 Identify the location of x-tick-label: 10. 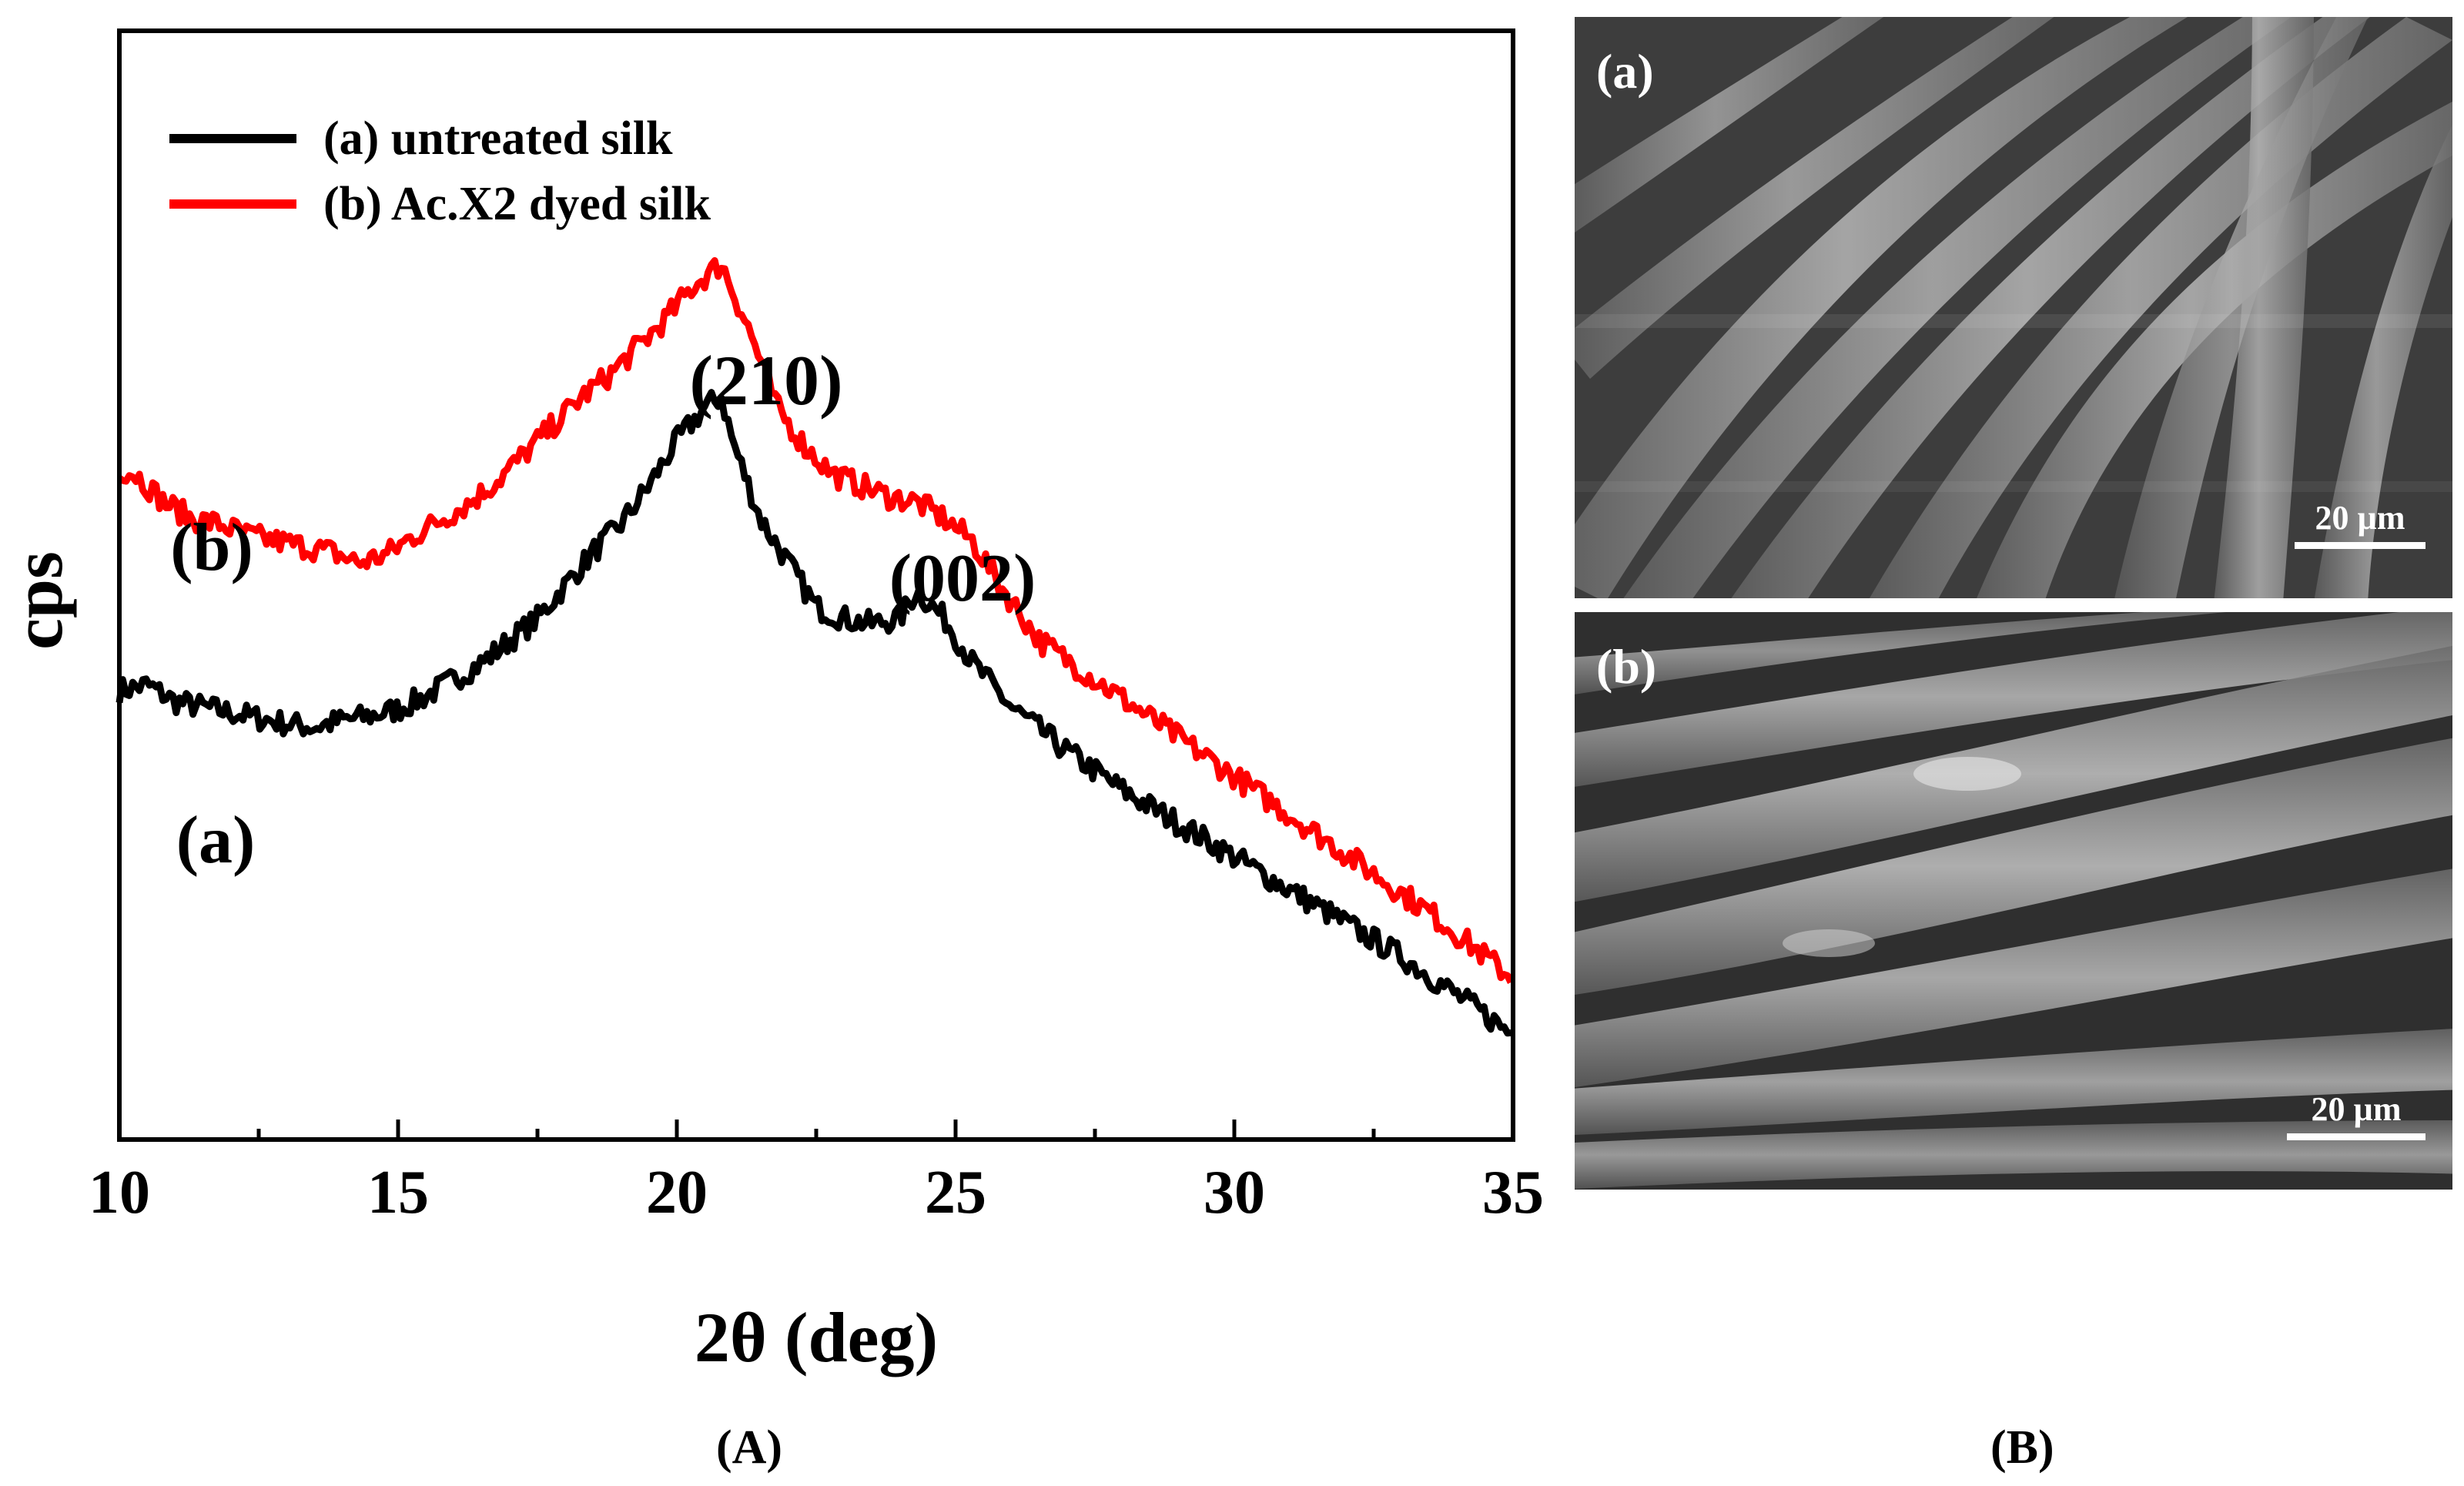
(119, 1193).